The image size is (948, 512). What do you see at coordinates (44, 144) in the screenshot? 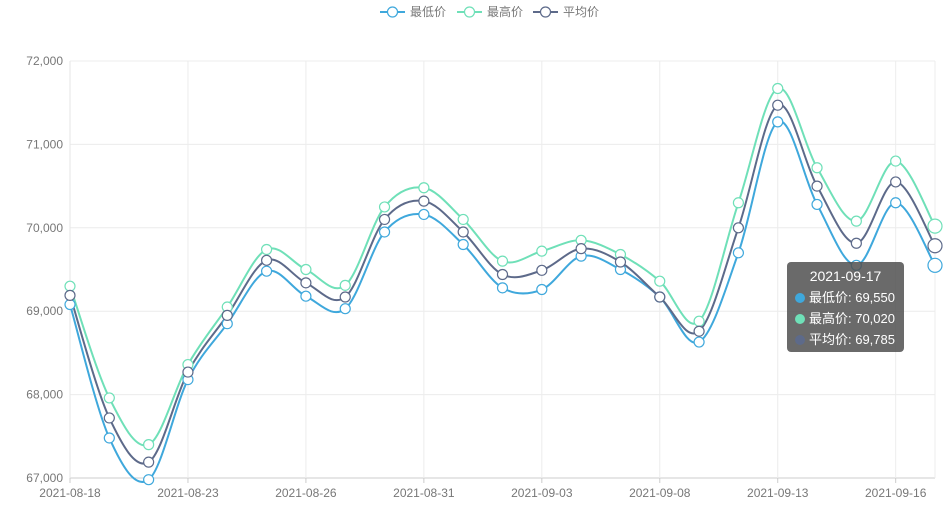
I see `y-tick-label: 71,000` at bounding box center [44, 144].